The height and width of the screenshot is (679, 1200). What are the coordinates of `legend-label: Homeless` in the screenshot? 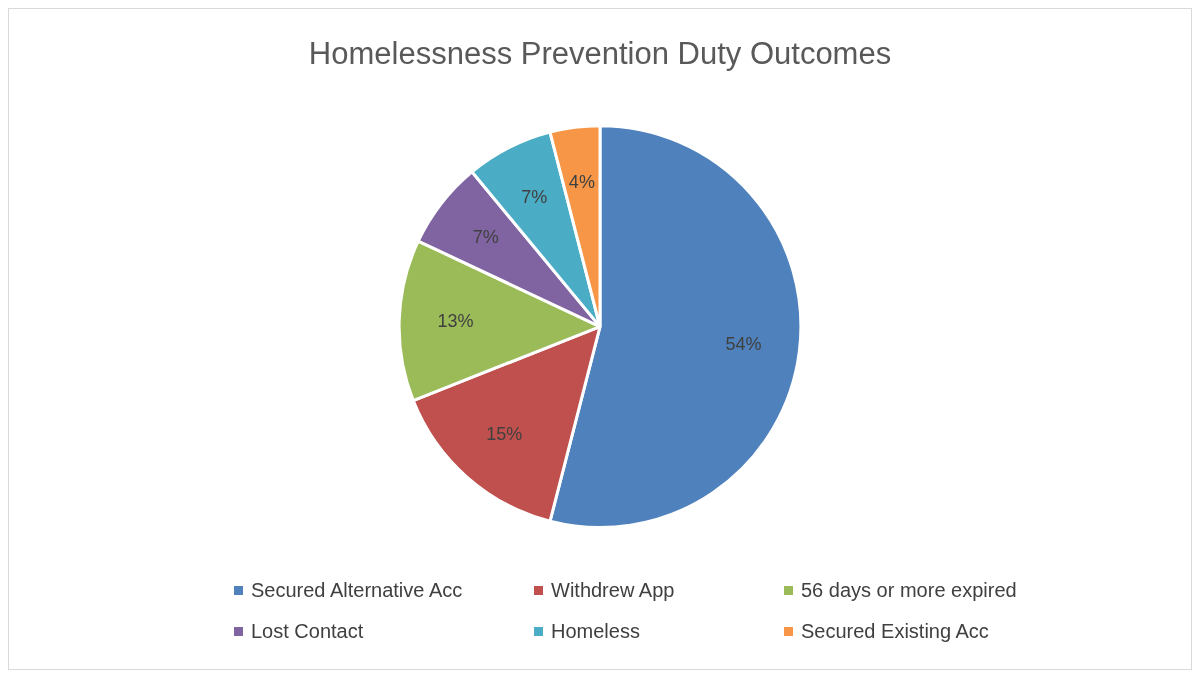 It's located at (595, 631).